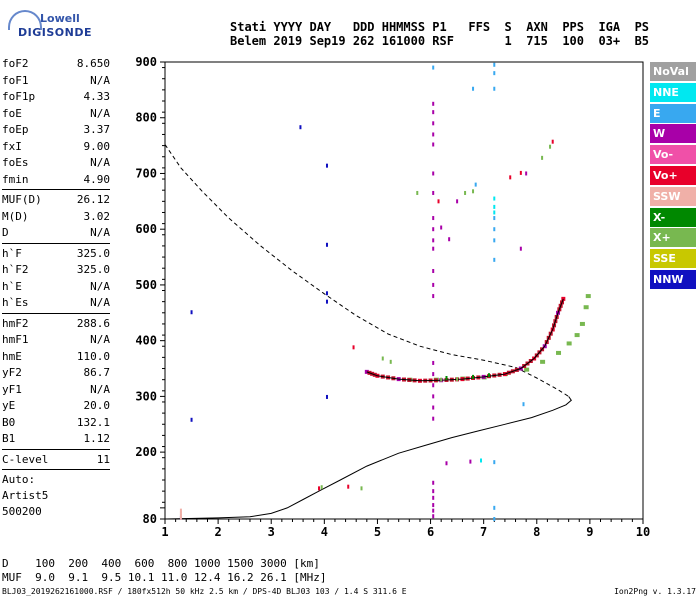 Image resolution: width=700 pixels, height=600 pixels. Describe the element at coordinates (56, 406) in the screenshot. I see `param-row: yE 20.0` at that location.